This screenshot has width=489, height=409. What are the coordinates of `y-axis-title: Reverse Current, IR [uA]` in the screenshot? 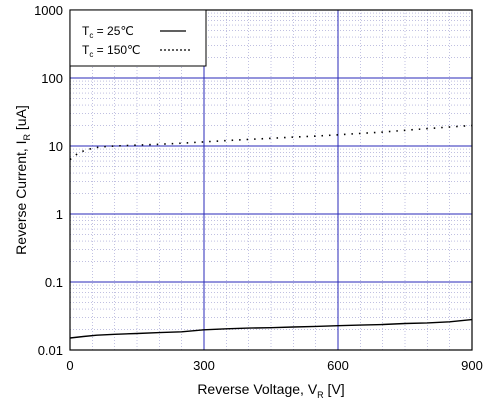 It's located at (22, 180).